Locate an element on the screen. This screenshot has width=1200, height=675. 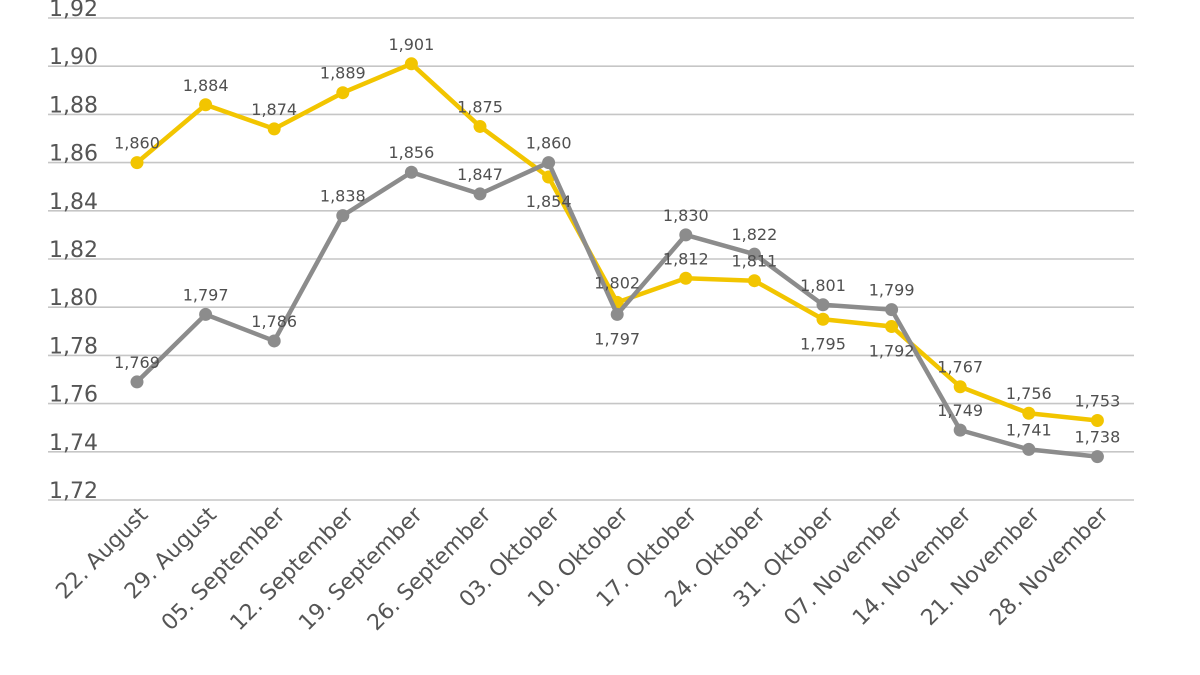
y-tick-label: 1,78 is located at coordinates (73, 346).